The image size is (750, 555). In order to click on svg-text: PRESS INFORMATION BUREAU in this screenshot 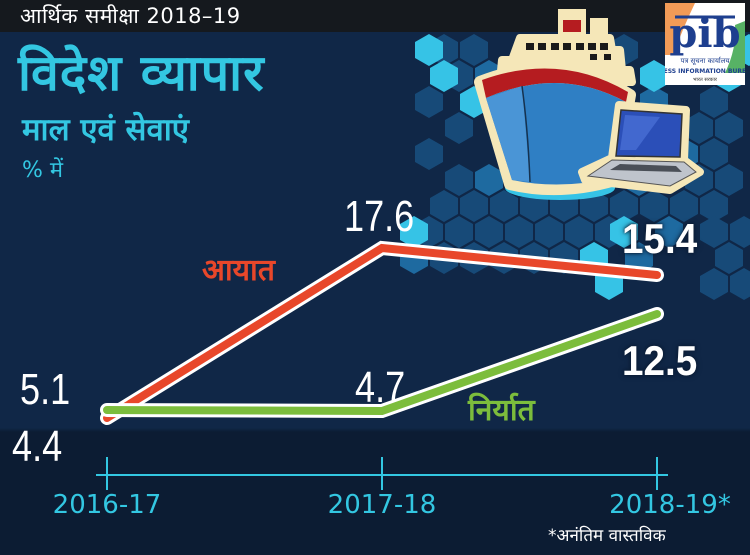, I will do `click(705, 71)`.